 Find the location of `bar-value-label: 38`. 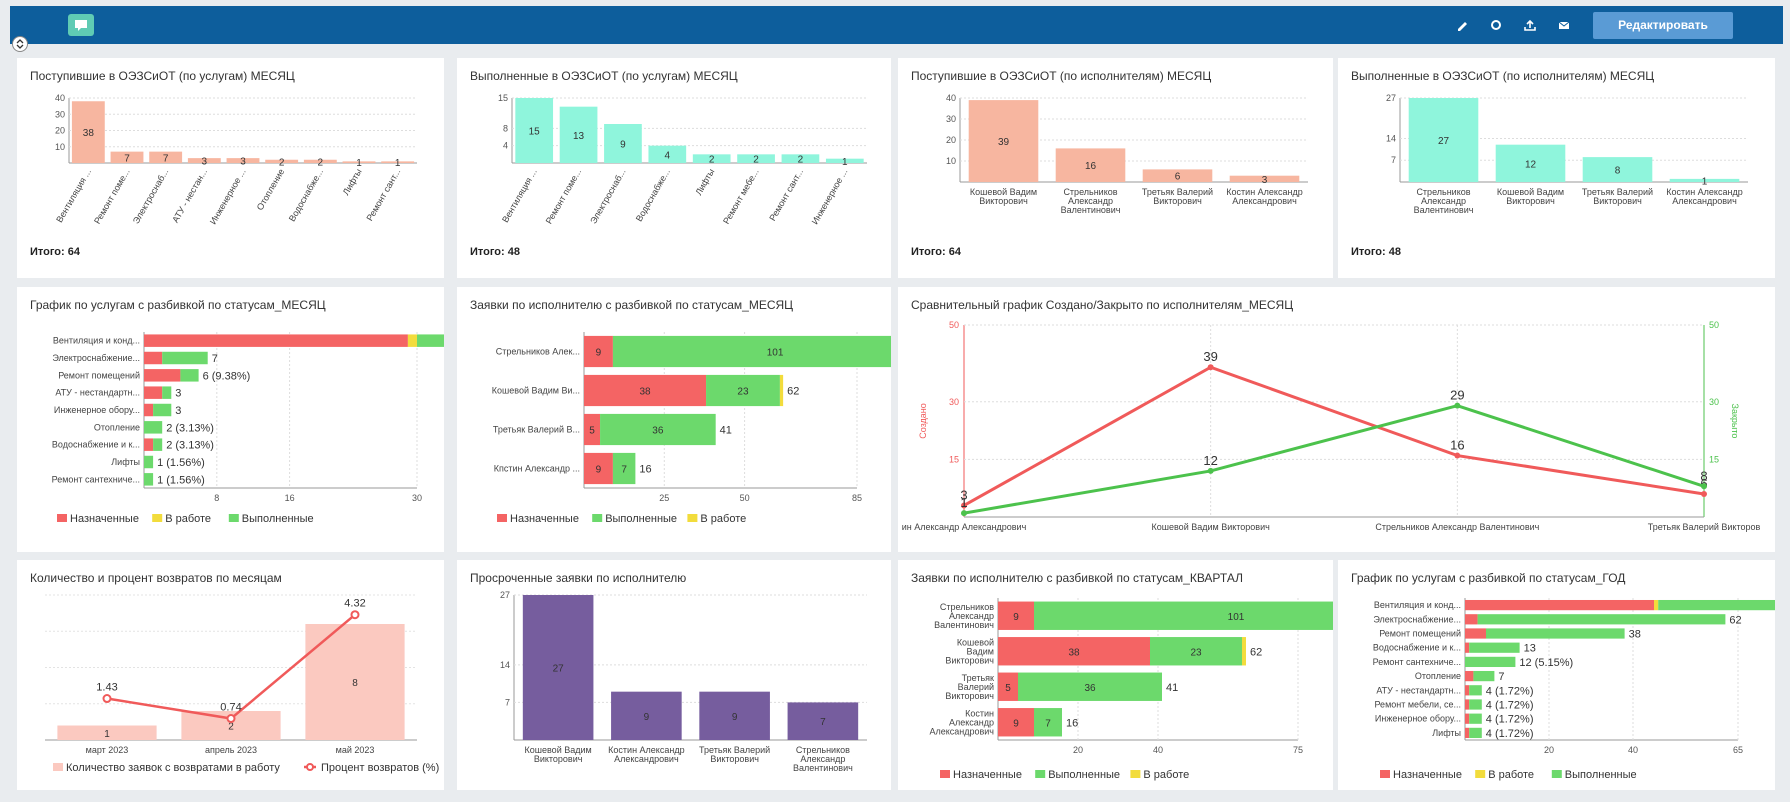

bar-value-label: 38 is located at coordinates (89, 133).